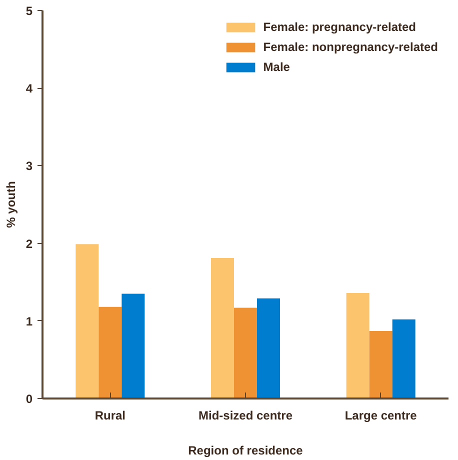 The width and height of the screenshot is (458, 460). Describe the element at coordinates (110, 415) in the screenshot. I see `x-tick-label: Rural` at that location.